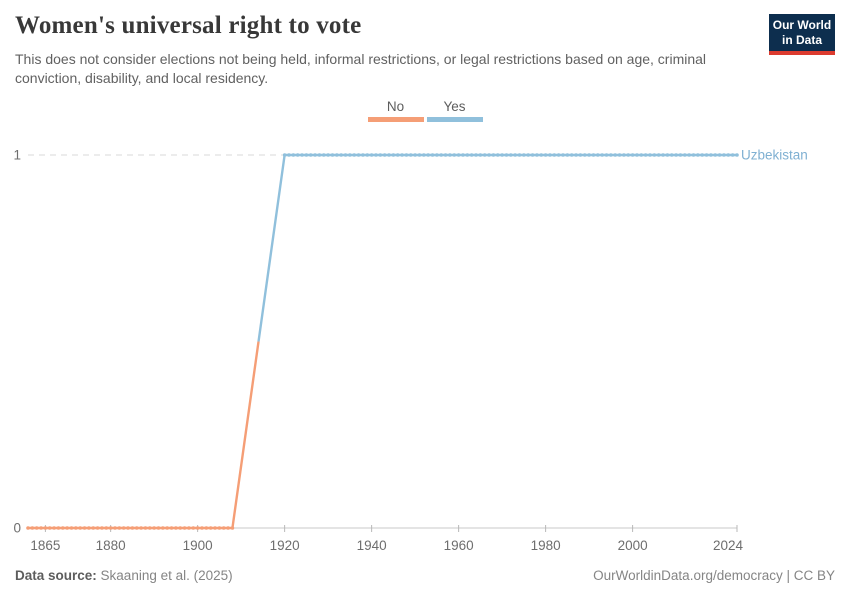  What do you see at coordinates (166, 575) in the screenshot?
I see `data-source-value: Skaaning et al. (2025)` at bounding box center [166, 575].